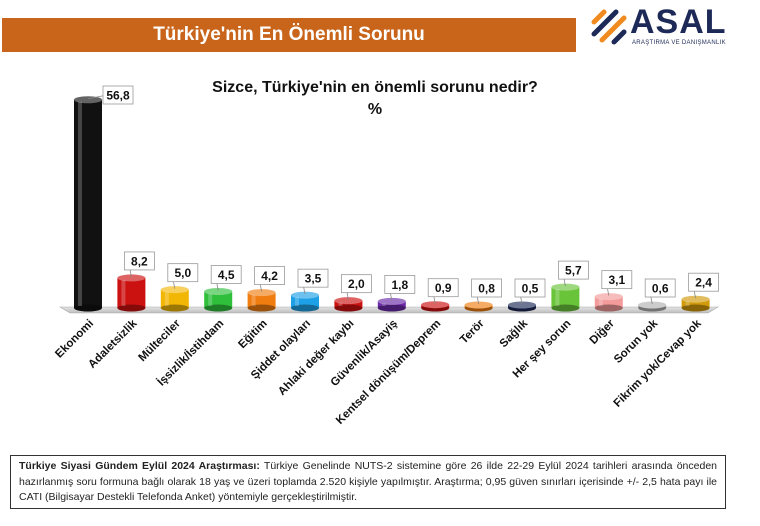 This screenshot has width=760, height=526. Describe the element at coordinates (665, 26) in the screenshot. I see `logo: ASAL ARAŞTIRMA VE DANIŞMANLIK` at that location.